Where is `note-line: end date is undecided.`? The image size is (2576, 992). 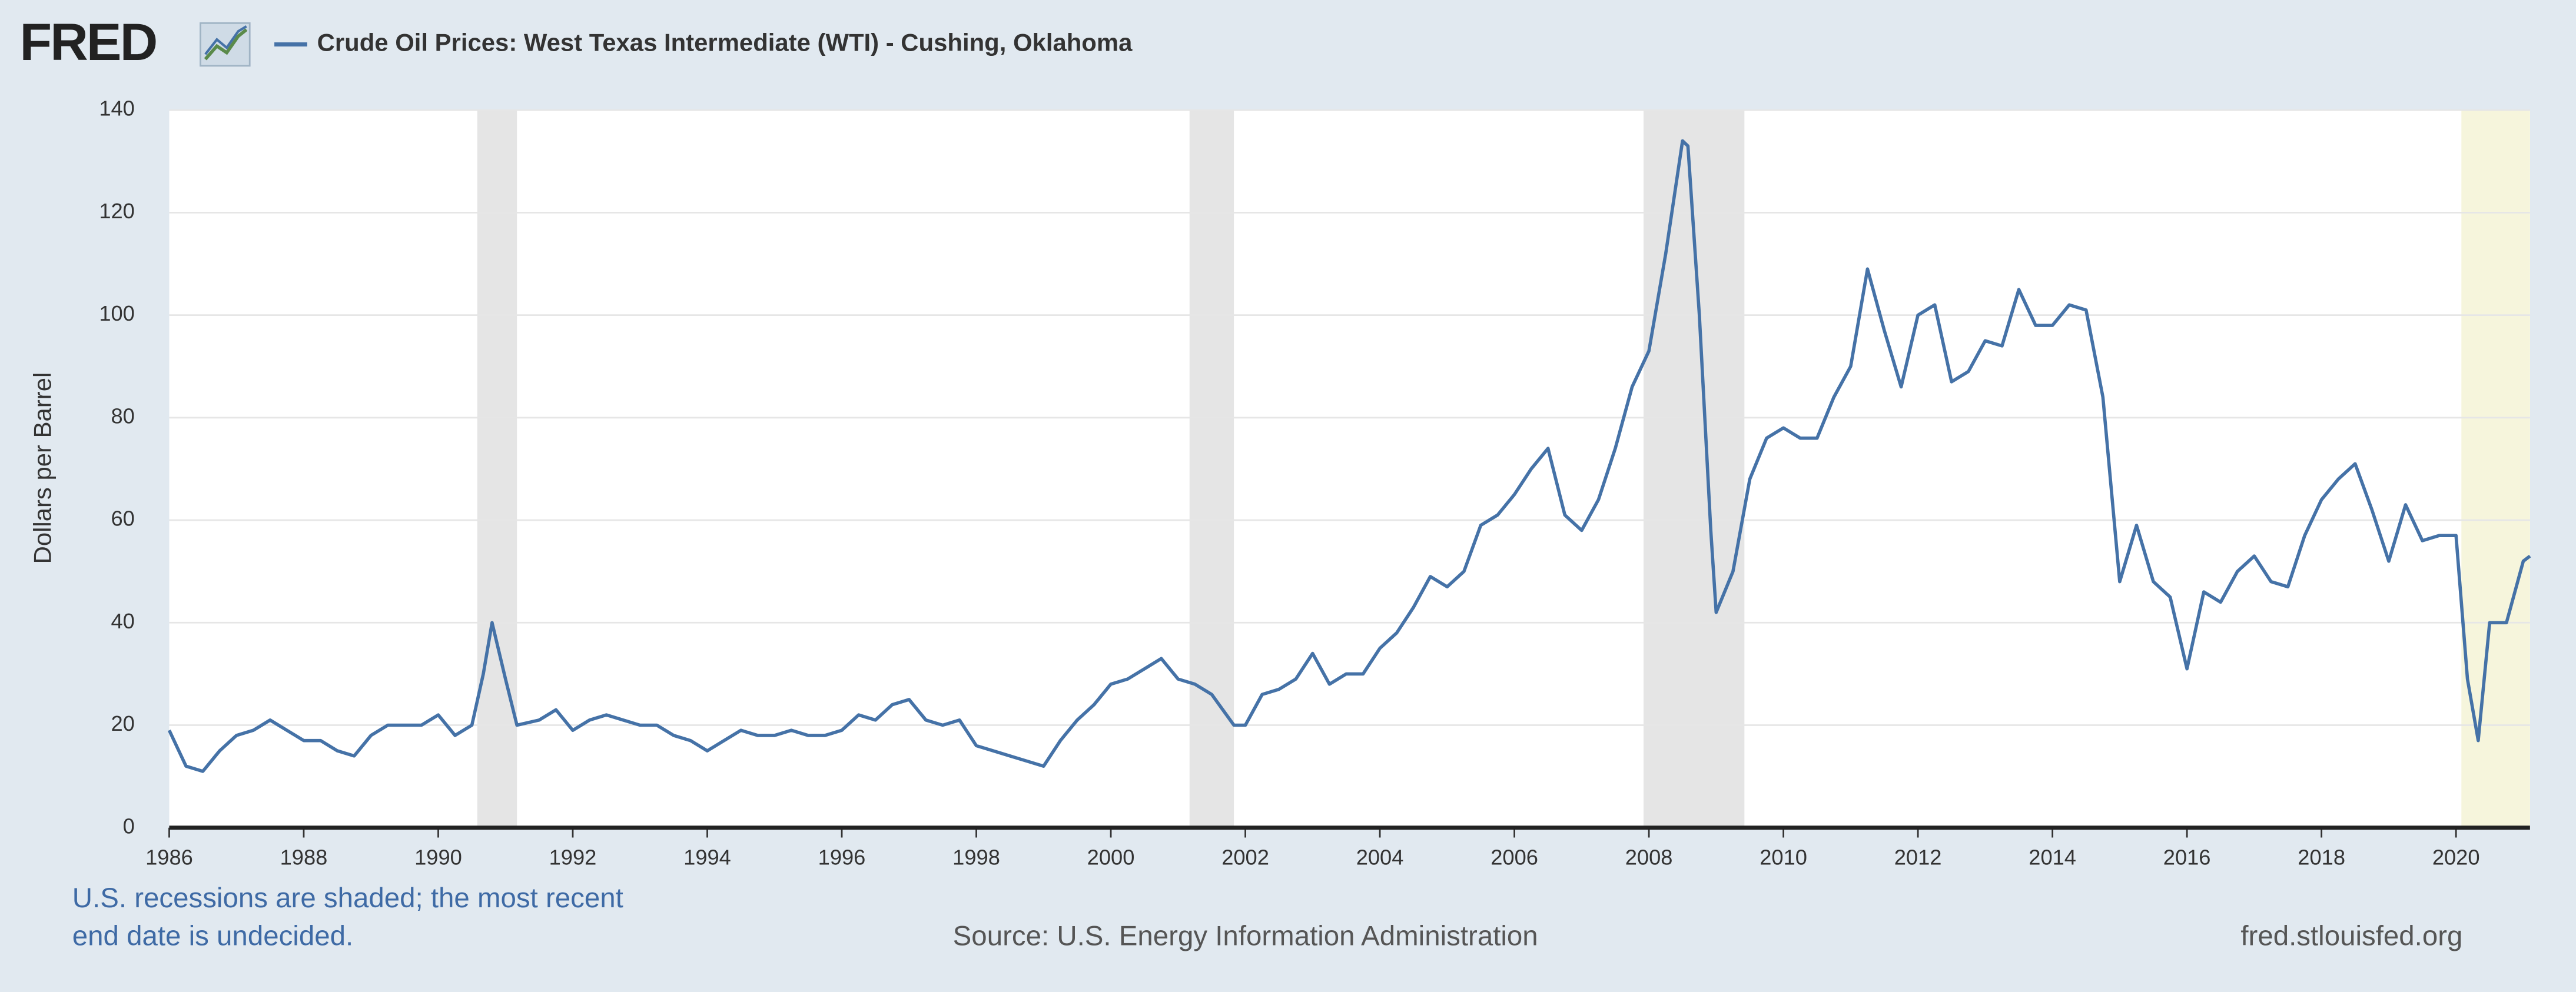
note-line: end date is undecided. is located at coordinates (212, 935).